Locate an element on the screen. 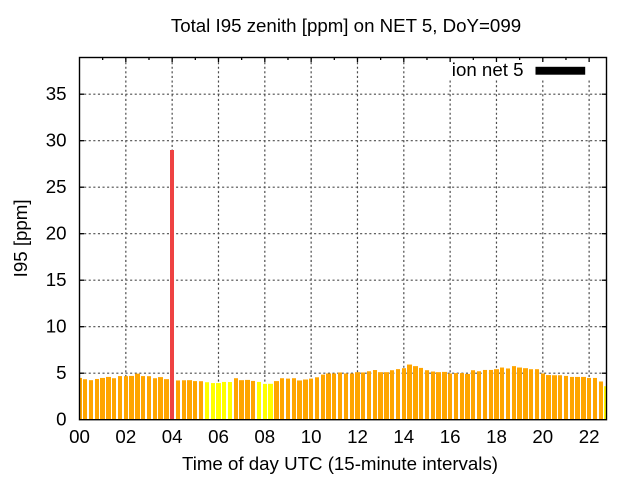 The width and height of the screenshot is (640, 480). svg-text: 35 is located at coordinates (56, 93).